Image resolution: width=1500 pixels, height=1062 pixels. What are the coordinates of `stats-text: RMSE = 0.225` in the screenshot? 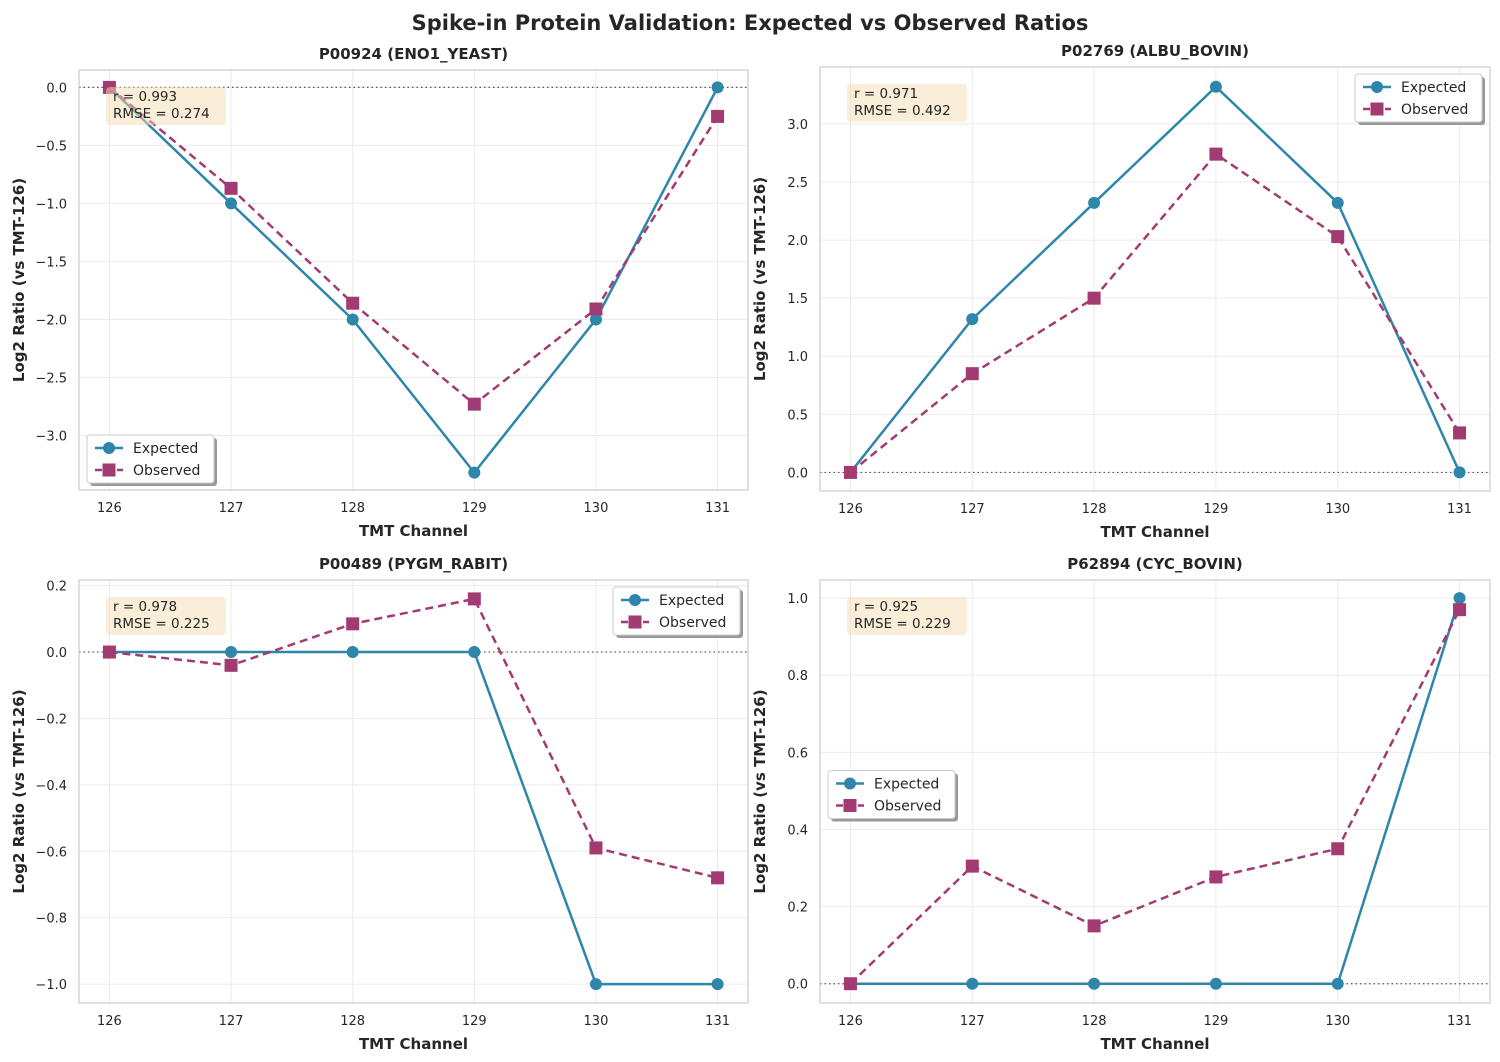 It's located at (161, 624).